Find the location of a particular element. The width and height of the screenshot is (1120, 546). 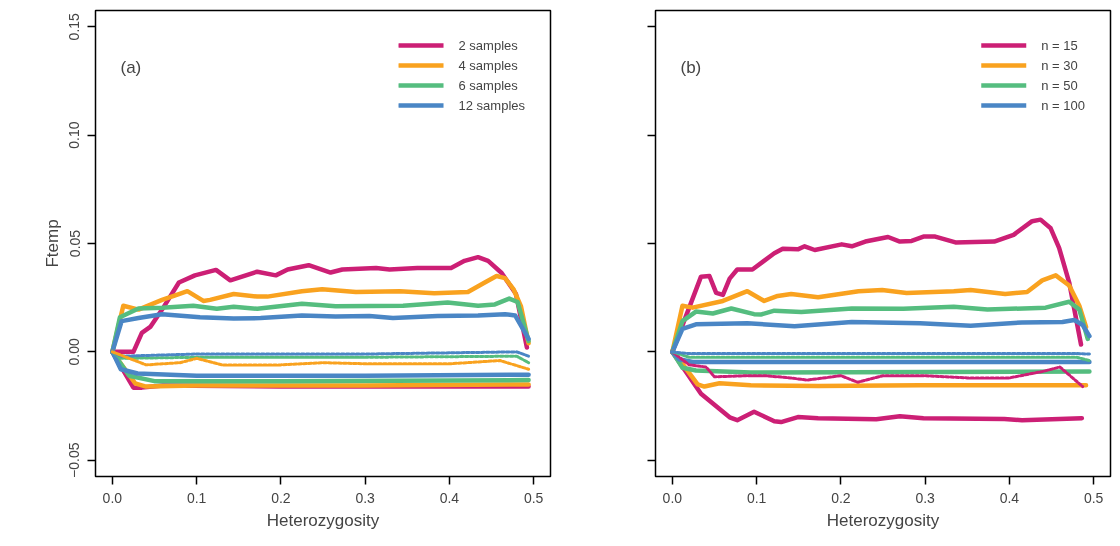

legend-label: 4 samples is located at coordinates (488, 65).